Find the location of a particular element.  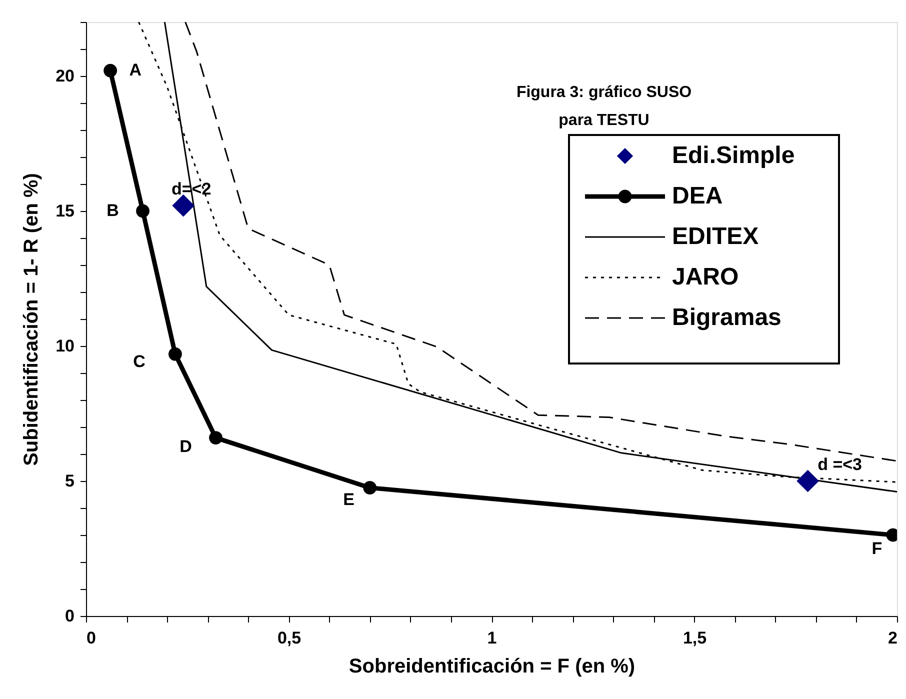

legend-label: JARO is located at coordinates (705, 277).